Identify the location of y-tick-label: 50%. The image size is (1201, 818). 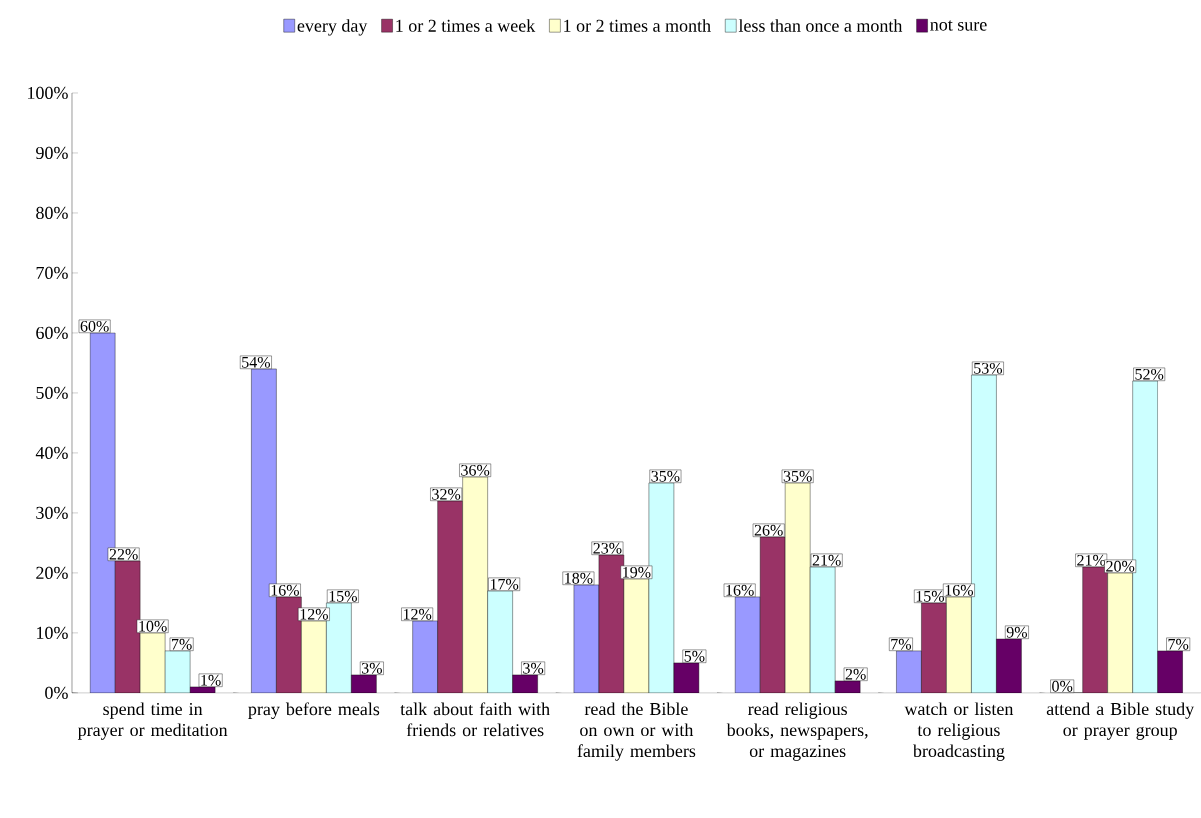
(52, 393).